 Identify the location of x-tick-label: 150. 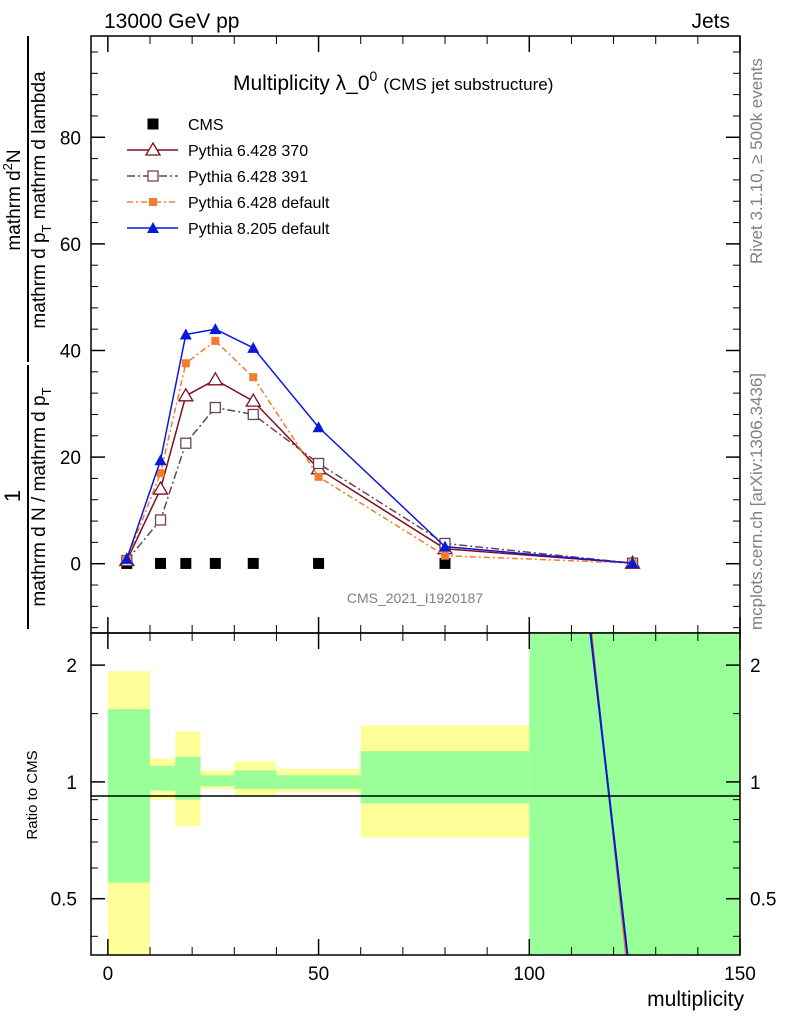
(740, 974).